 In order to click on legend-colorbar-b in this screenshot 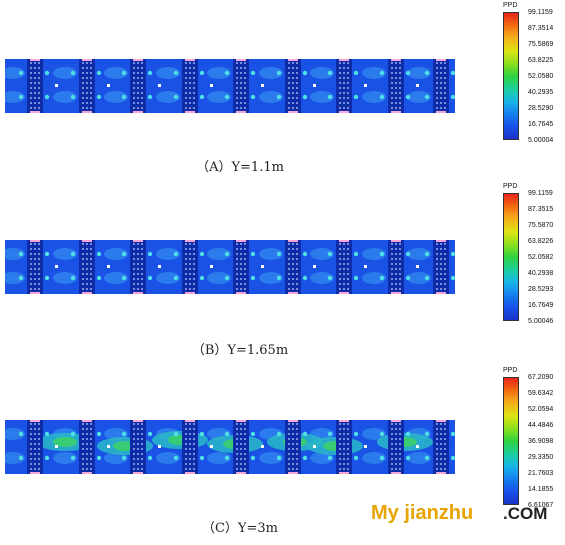, I will do `click(511, 257)`.